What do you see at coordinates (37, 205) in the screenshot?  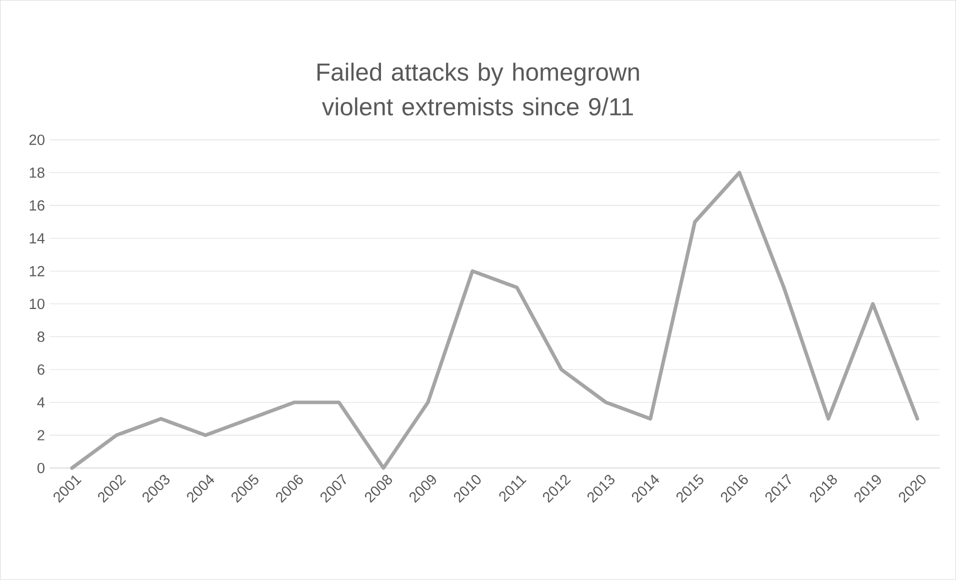 I see `y-tick-label: 16` at bounding box center [37, 205].